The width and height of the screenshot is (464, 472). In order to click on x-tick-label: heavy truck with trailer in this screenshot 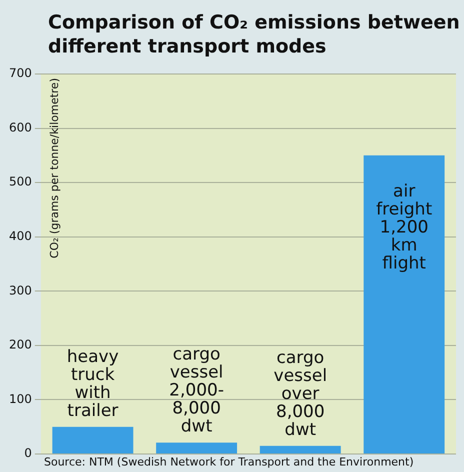, I will do `click(92, 383)`.